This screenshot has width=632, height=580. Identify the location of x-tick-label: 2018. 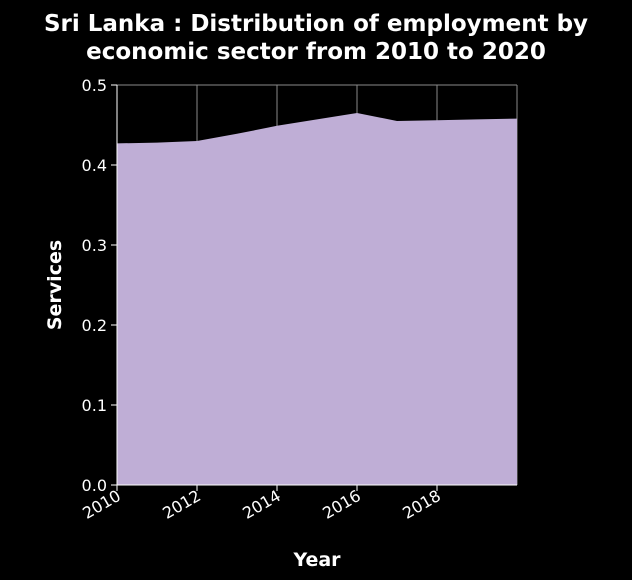
(421, 504).